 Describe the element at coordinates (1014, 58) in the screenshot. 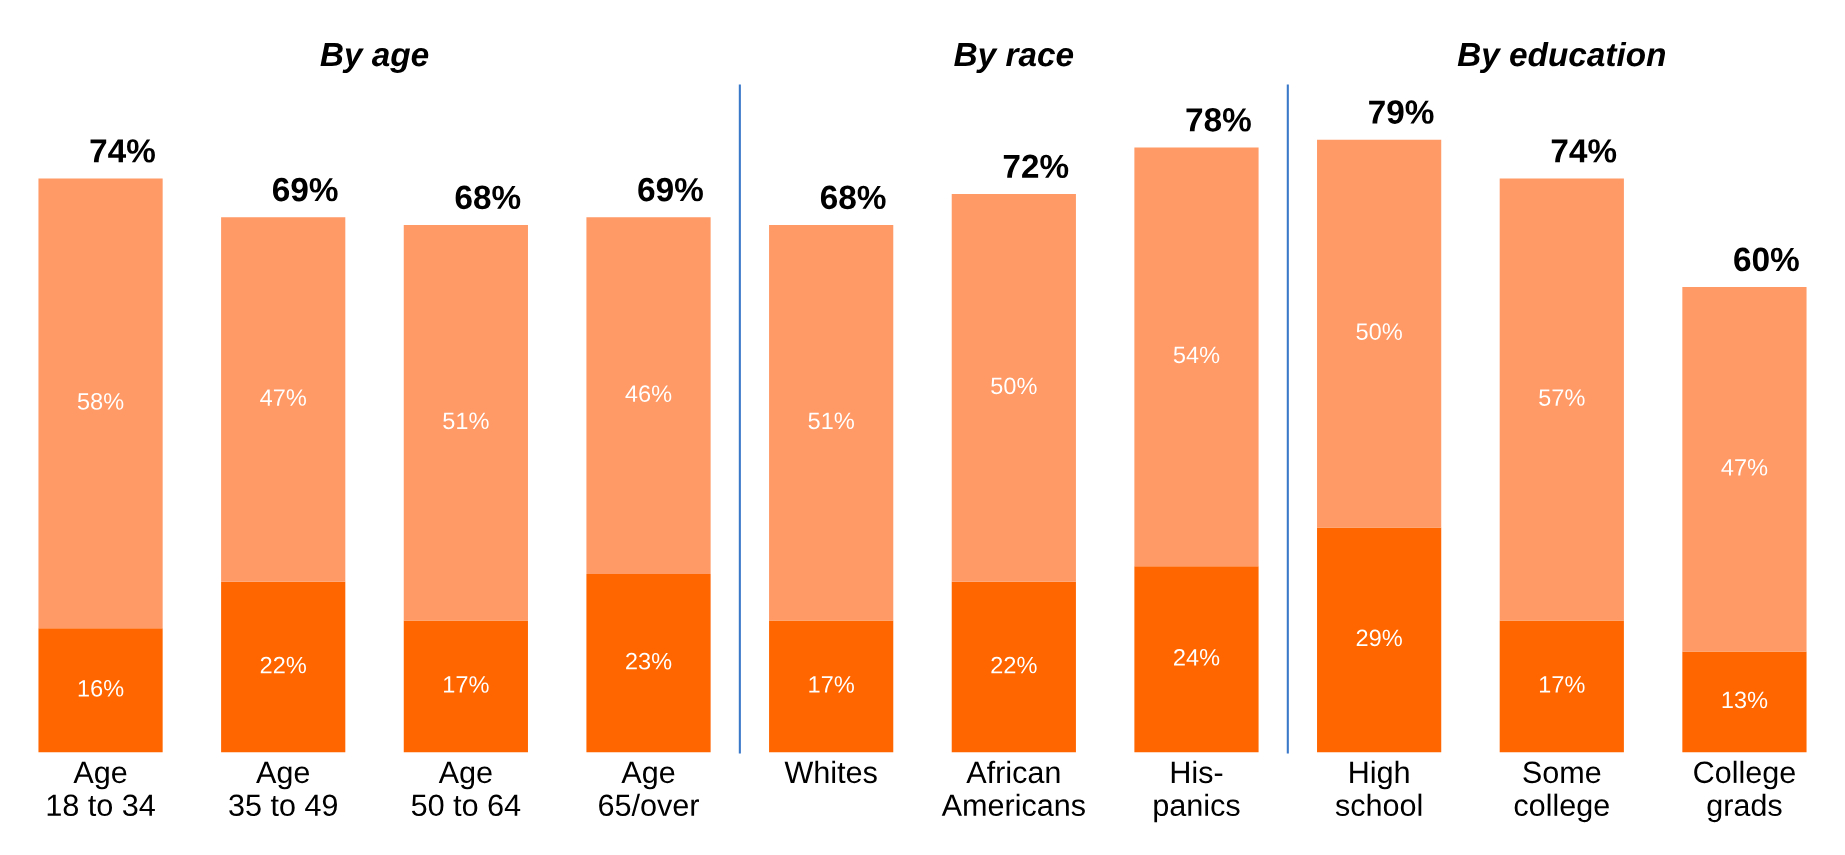

I see `chart-title: By race` at that location.